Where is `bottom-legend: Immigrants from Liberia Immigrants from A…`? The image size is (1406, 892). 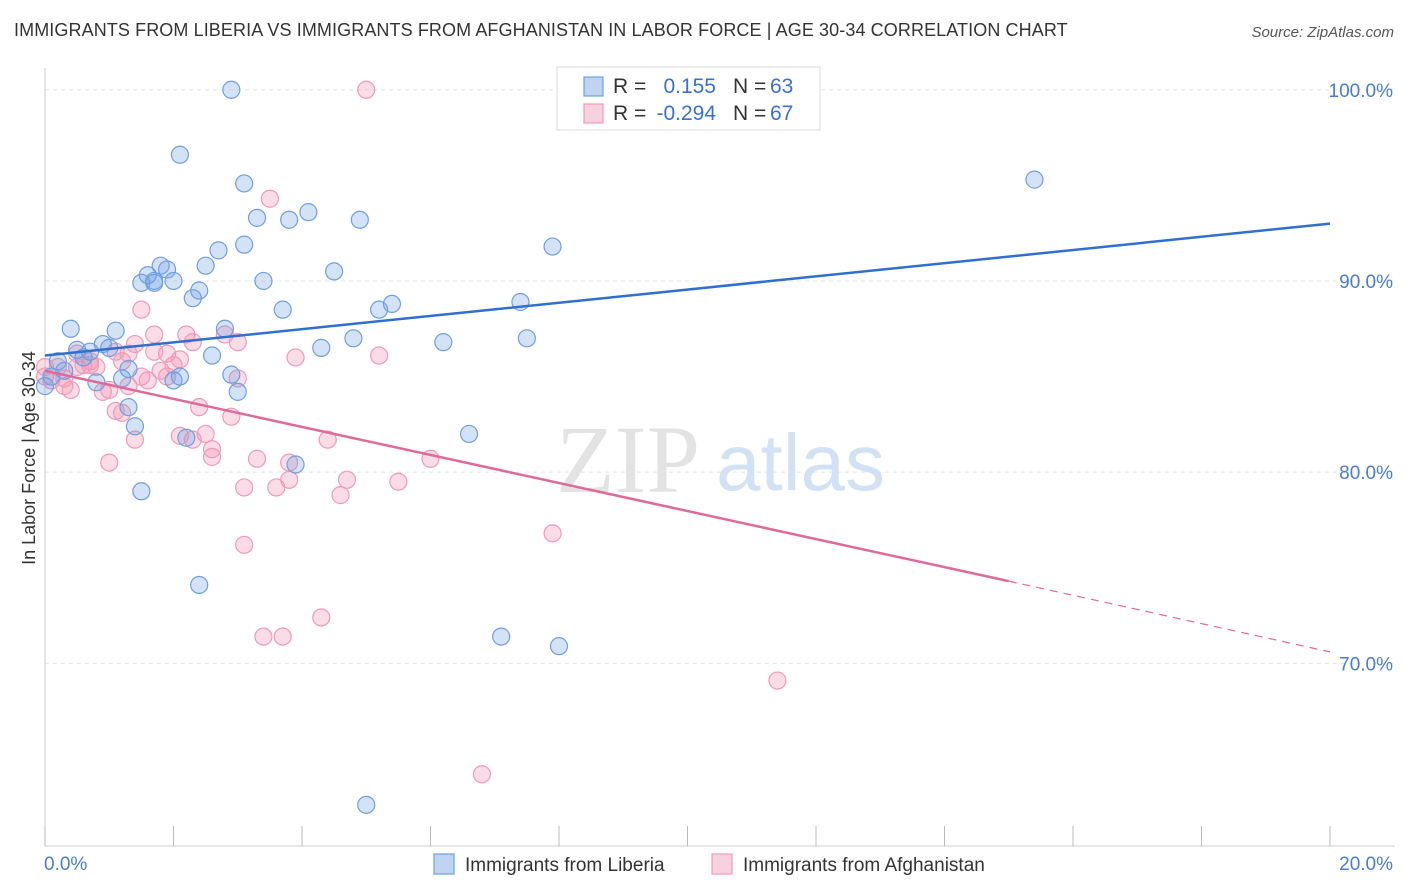
bottom-legend: Immigrants from Liberia Immigrants from A… is located at coordinates (709, 864).